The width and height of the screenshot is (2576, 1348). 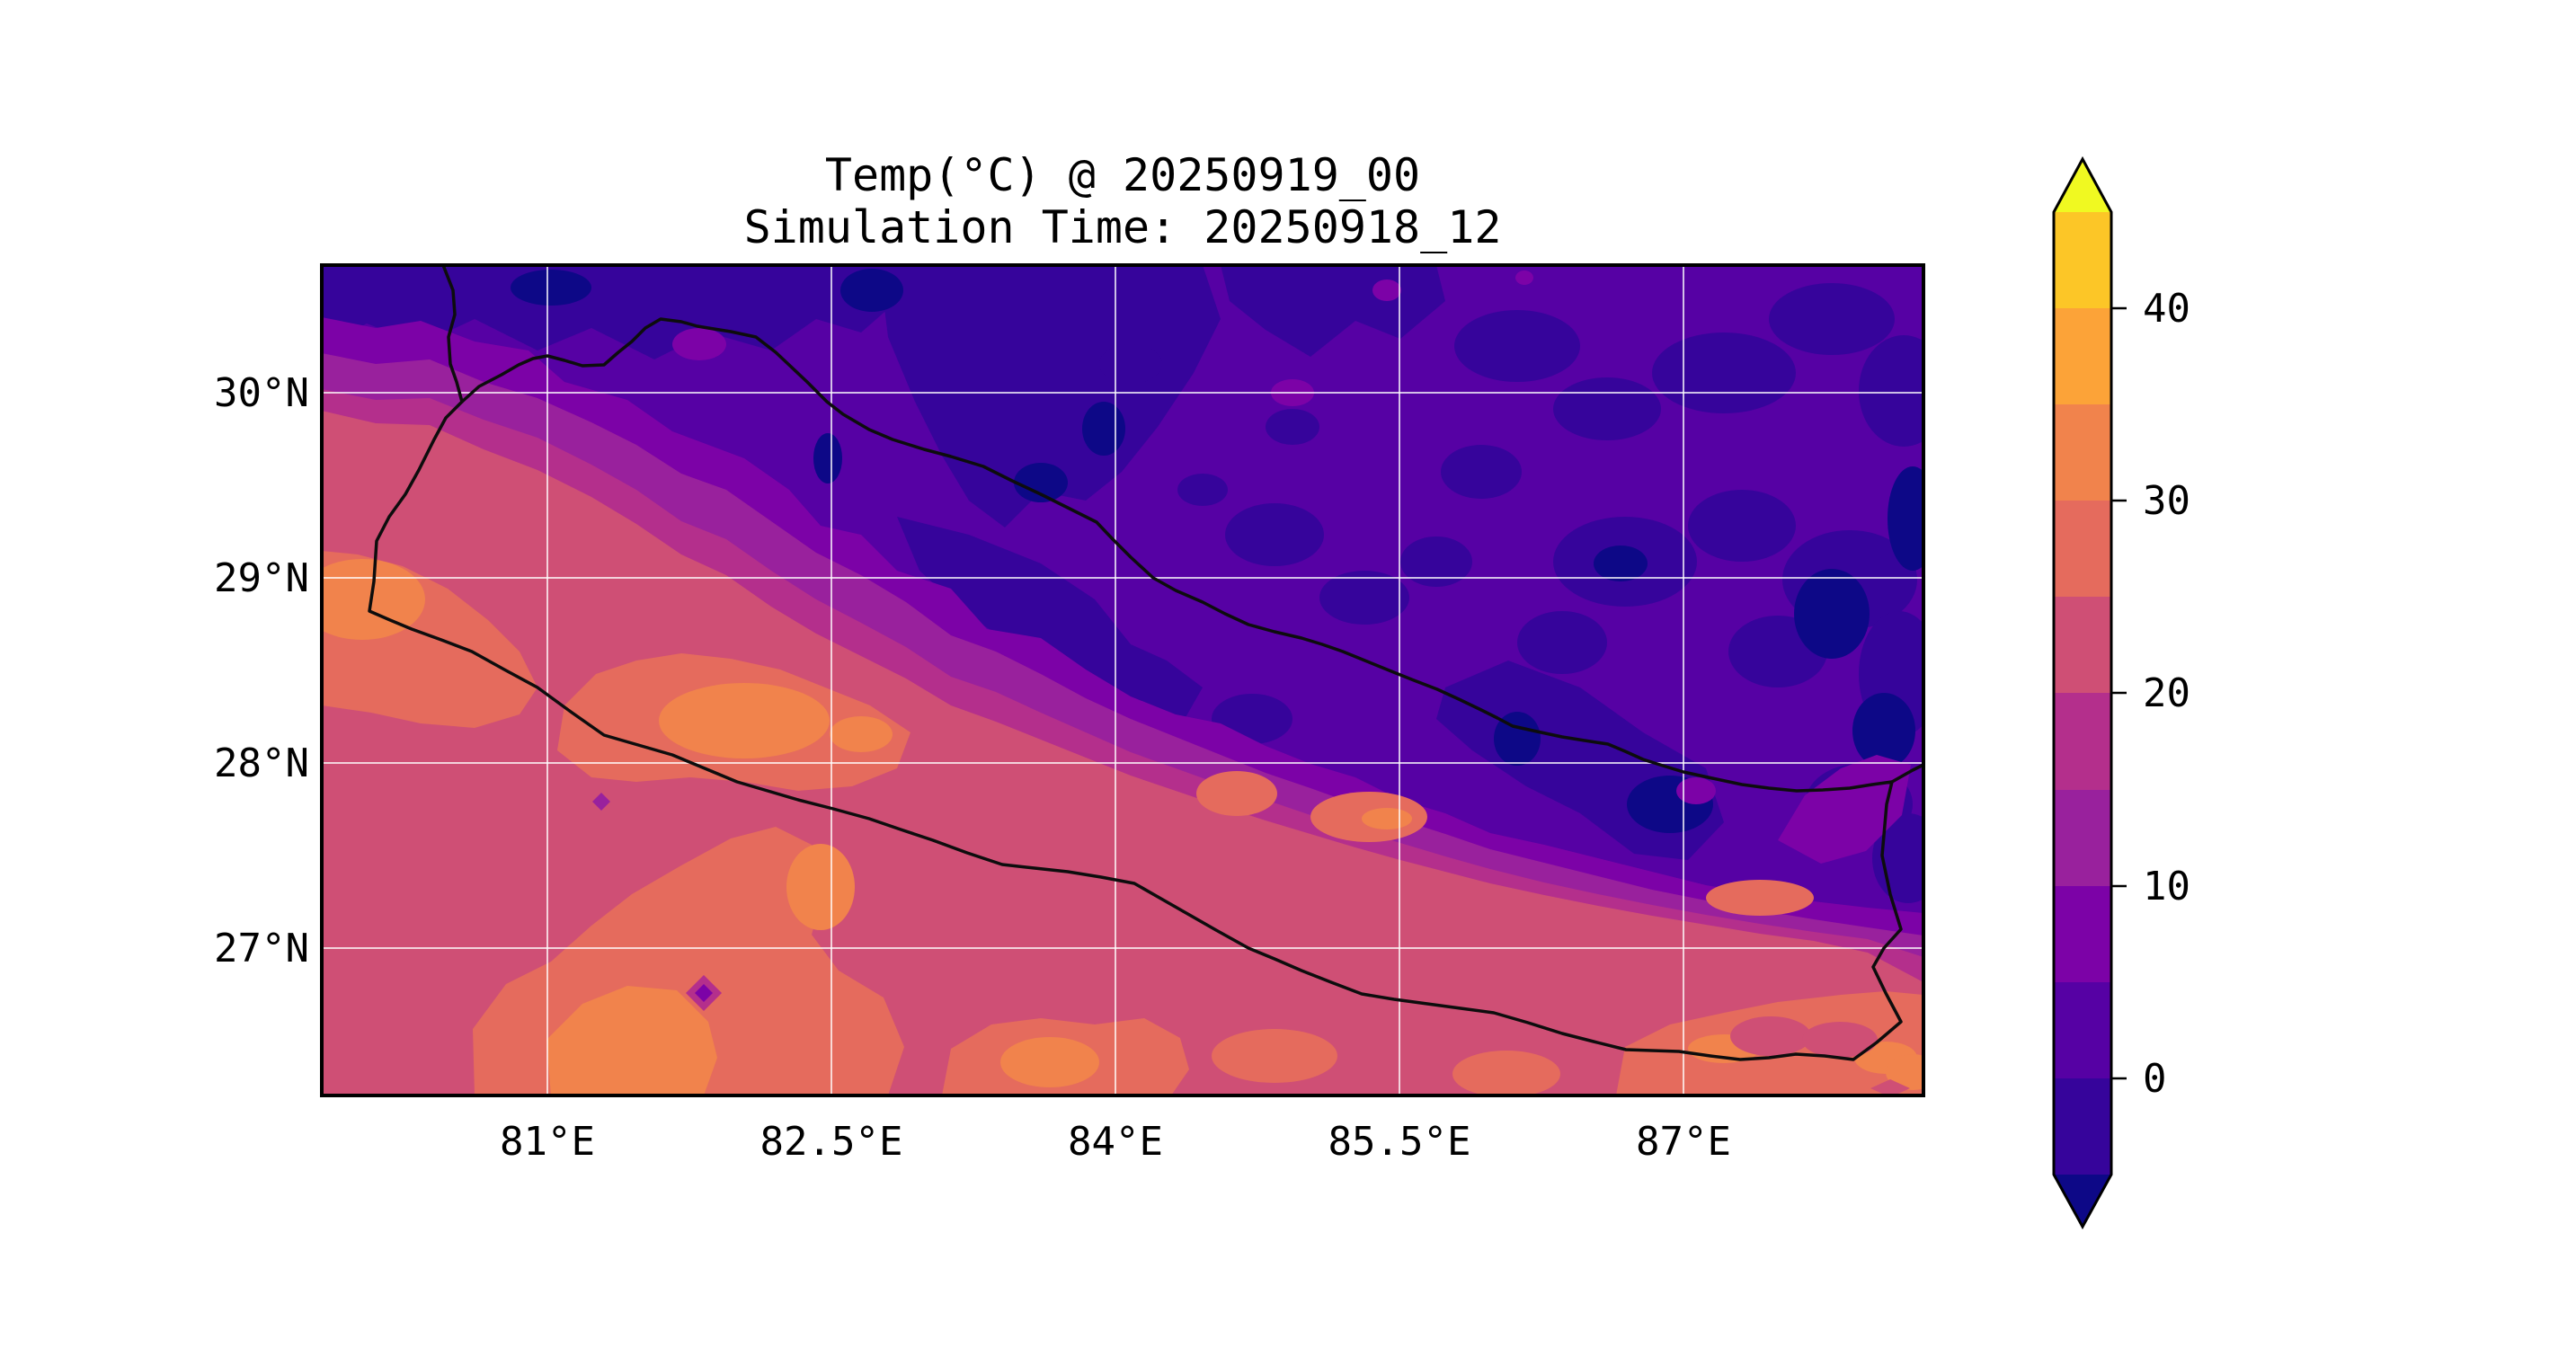 What do you see at coordinates (1122, 175) in the screenshot?
I see `plot-title: Temp(°C) @ 20250919_00` at bounding box center [1122, 175].